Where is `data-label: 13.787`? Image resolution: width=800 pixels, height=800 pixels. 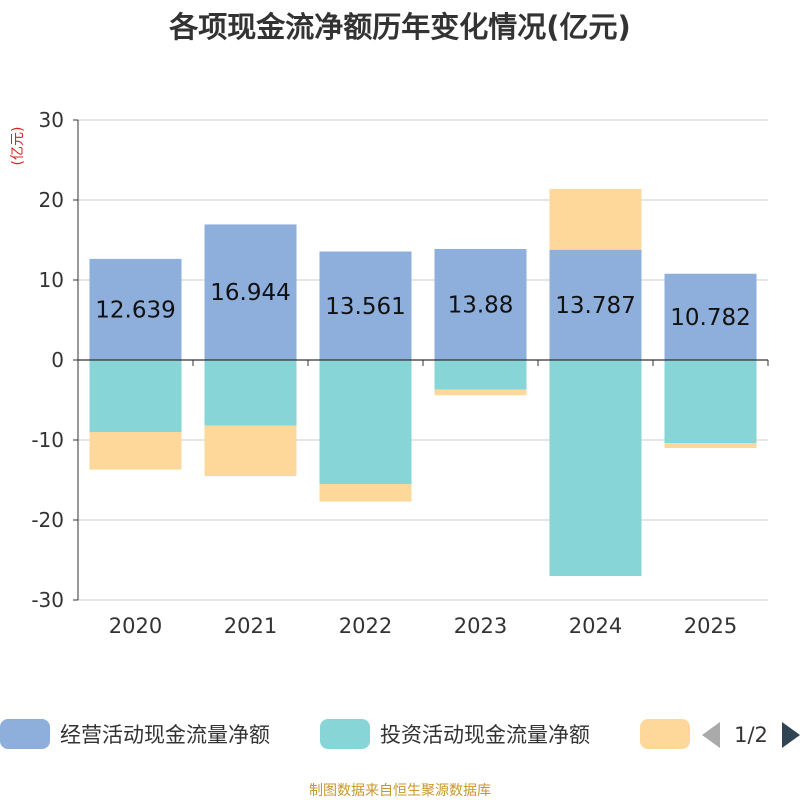 data-label: 13.787 is located at coordinates (595, 306).